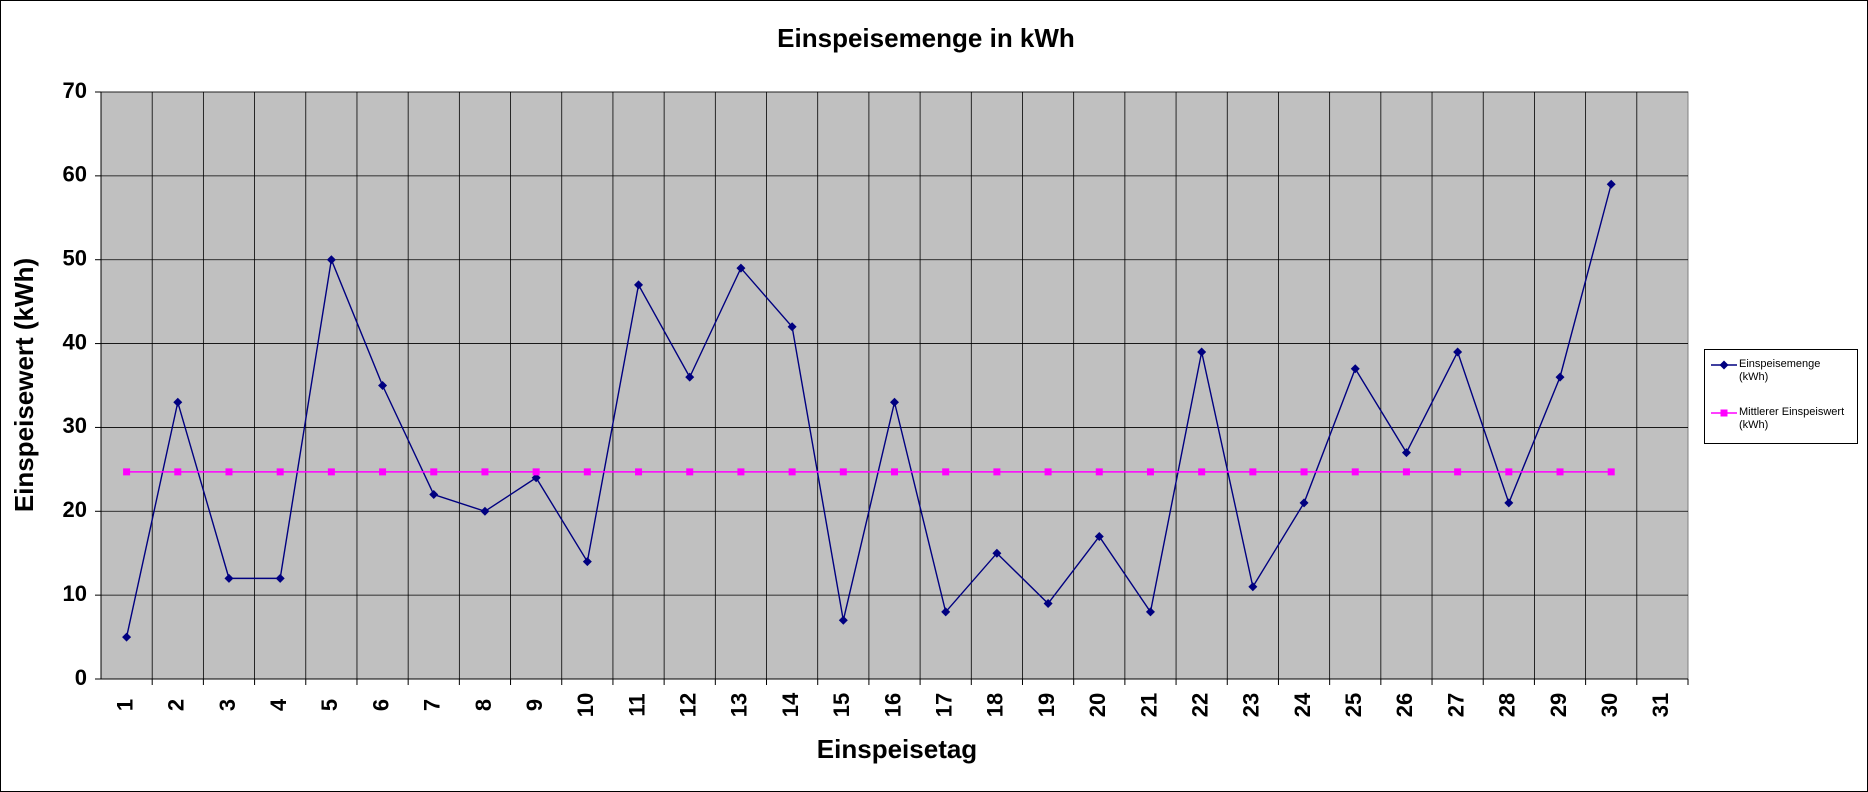  I want to click on y-tick-label: 70, so click(75, 90).